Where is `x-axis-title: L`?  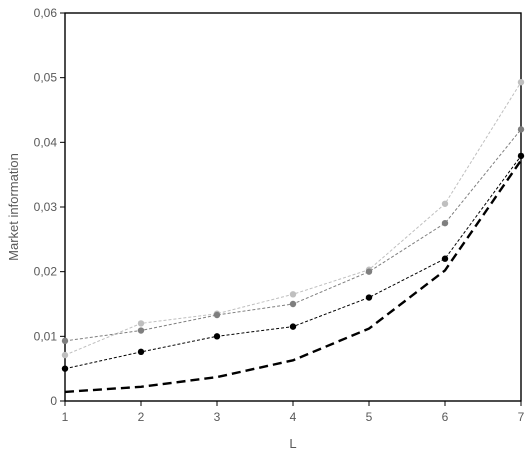 x-axis-title: L is located at coordinates (292, 443).